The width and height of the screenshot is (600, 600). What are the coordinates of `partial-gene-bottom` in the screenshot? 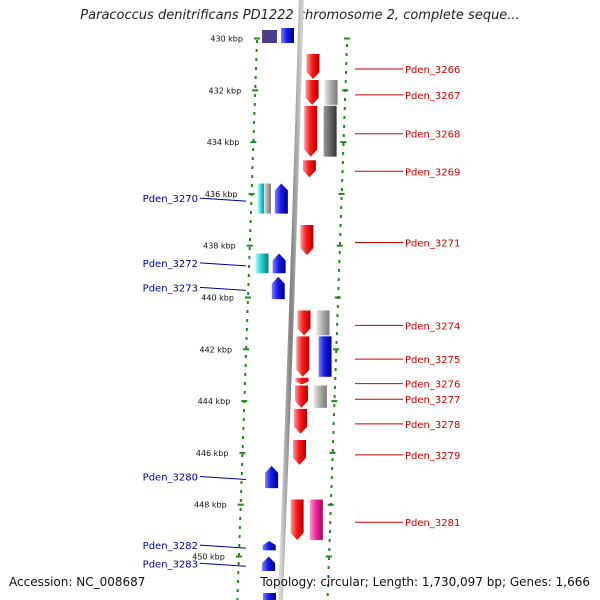 It's located at (269, 596).